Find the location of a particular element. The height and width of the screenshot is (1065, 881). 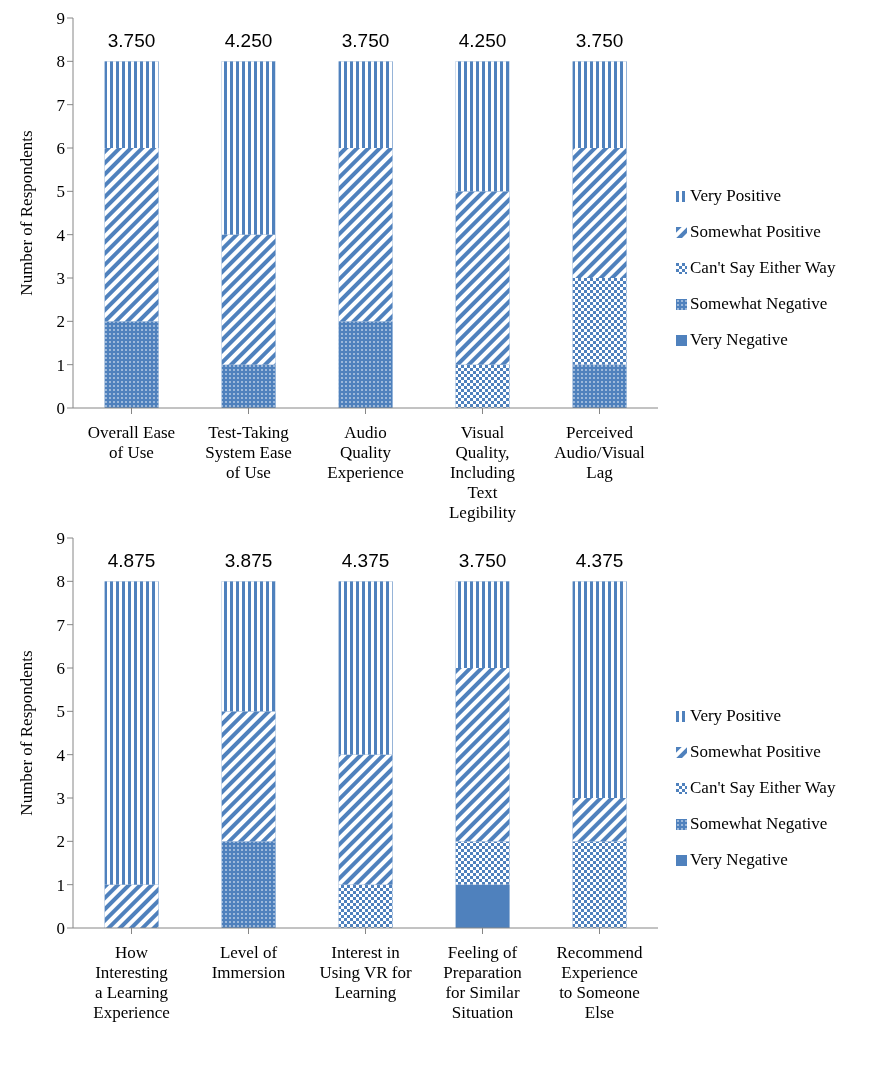

x-tick-label: Audio Quality Experience is located at coordinates (365, 452).